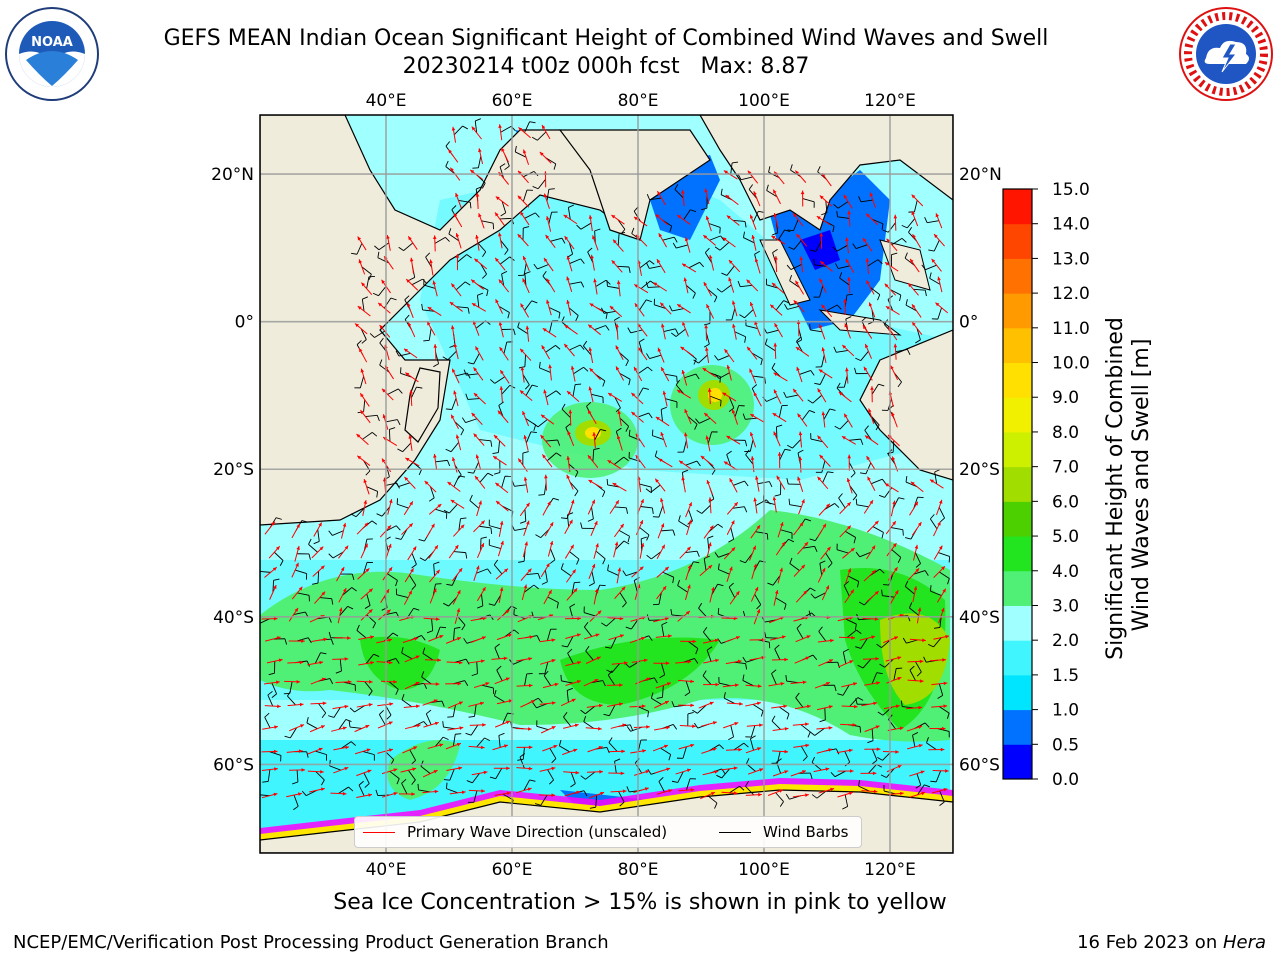  What do you see at coordinates (1065, 641) in the screenshot?
I see `colorbar-tick-4: 2.0` at bounding box center [1065, 641].